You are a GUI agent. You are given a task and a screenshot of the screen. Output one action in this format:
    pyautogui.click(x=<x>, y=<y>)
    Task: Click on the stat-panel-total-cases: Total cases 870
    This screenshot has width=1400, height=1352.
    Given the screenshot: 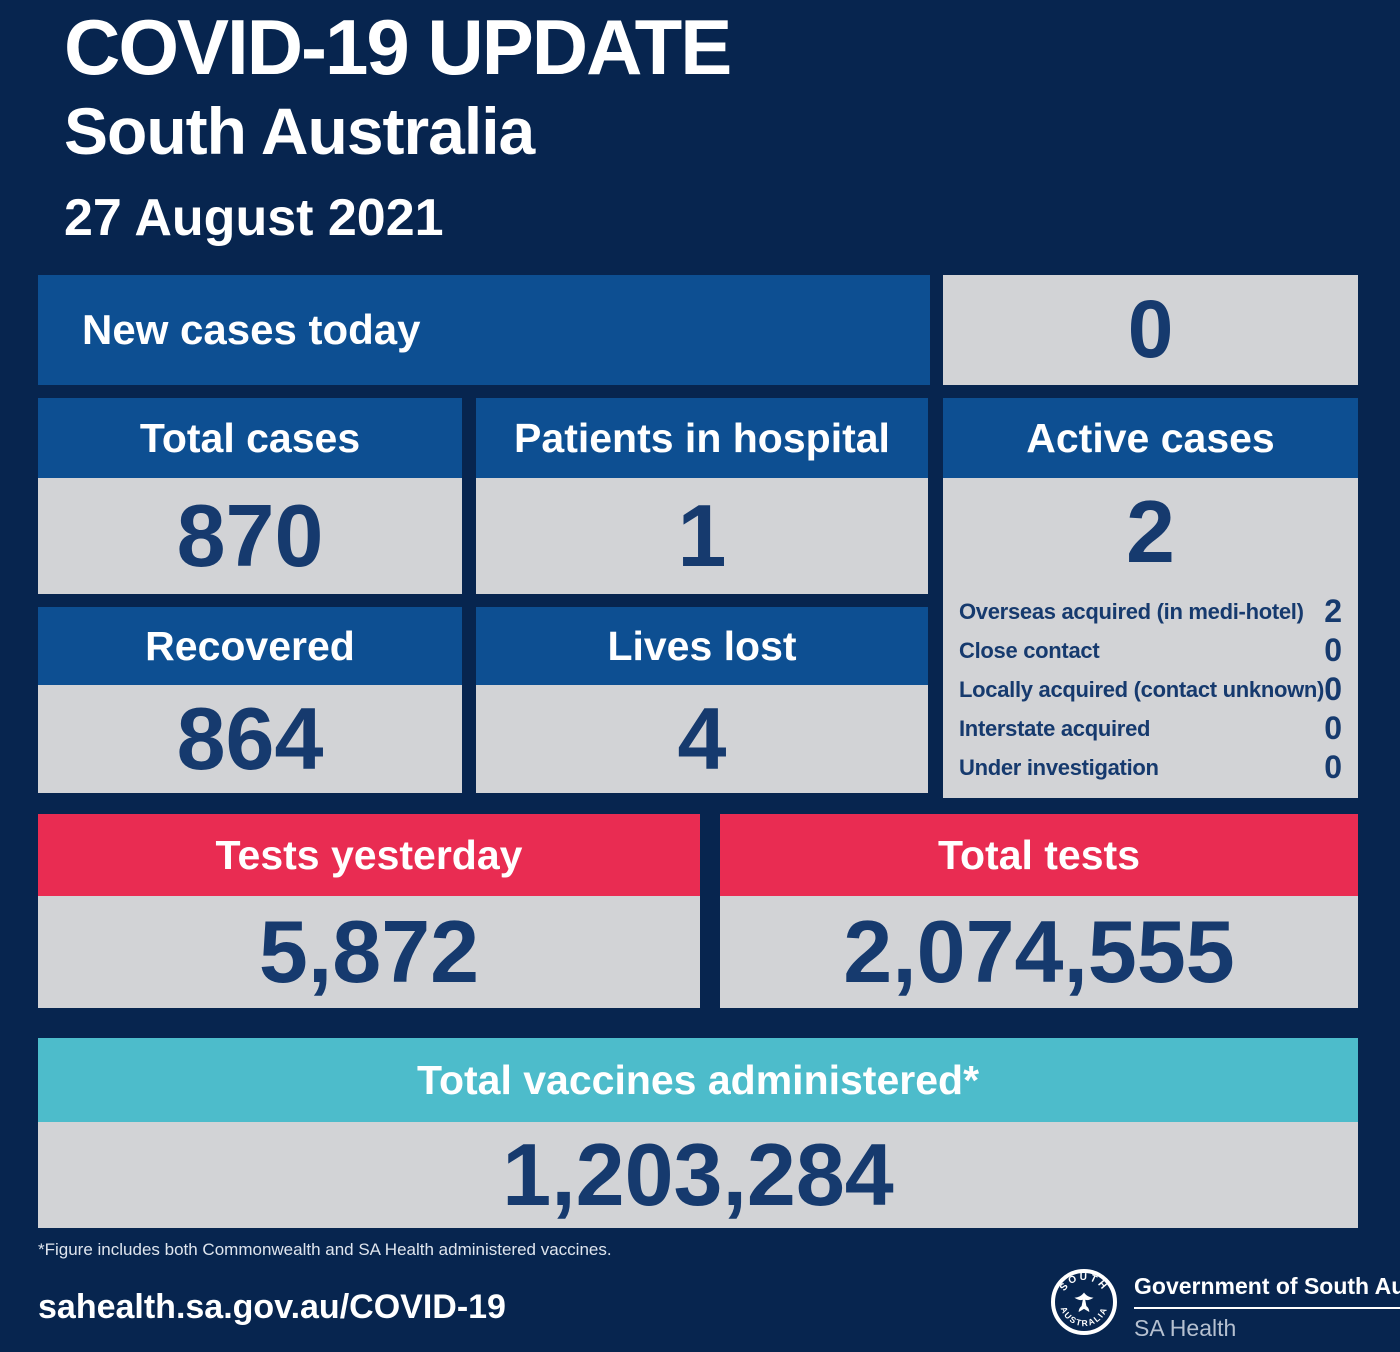 What is the action you would take?
    pyautogui.click(x=250, y=496)
    